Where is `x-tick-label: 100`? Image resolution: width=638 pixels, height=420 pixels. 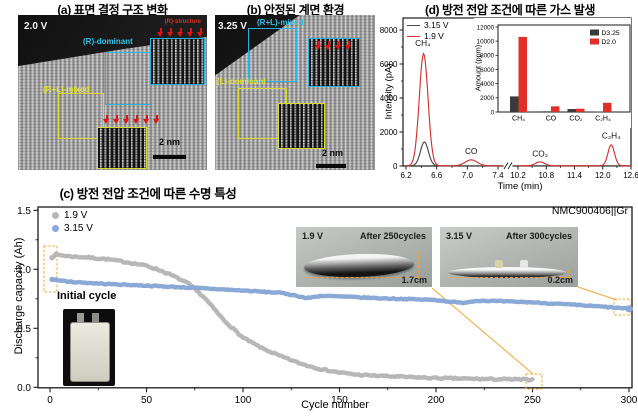 x-tick-label: 100 is located at coordinates (243, 400).